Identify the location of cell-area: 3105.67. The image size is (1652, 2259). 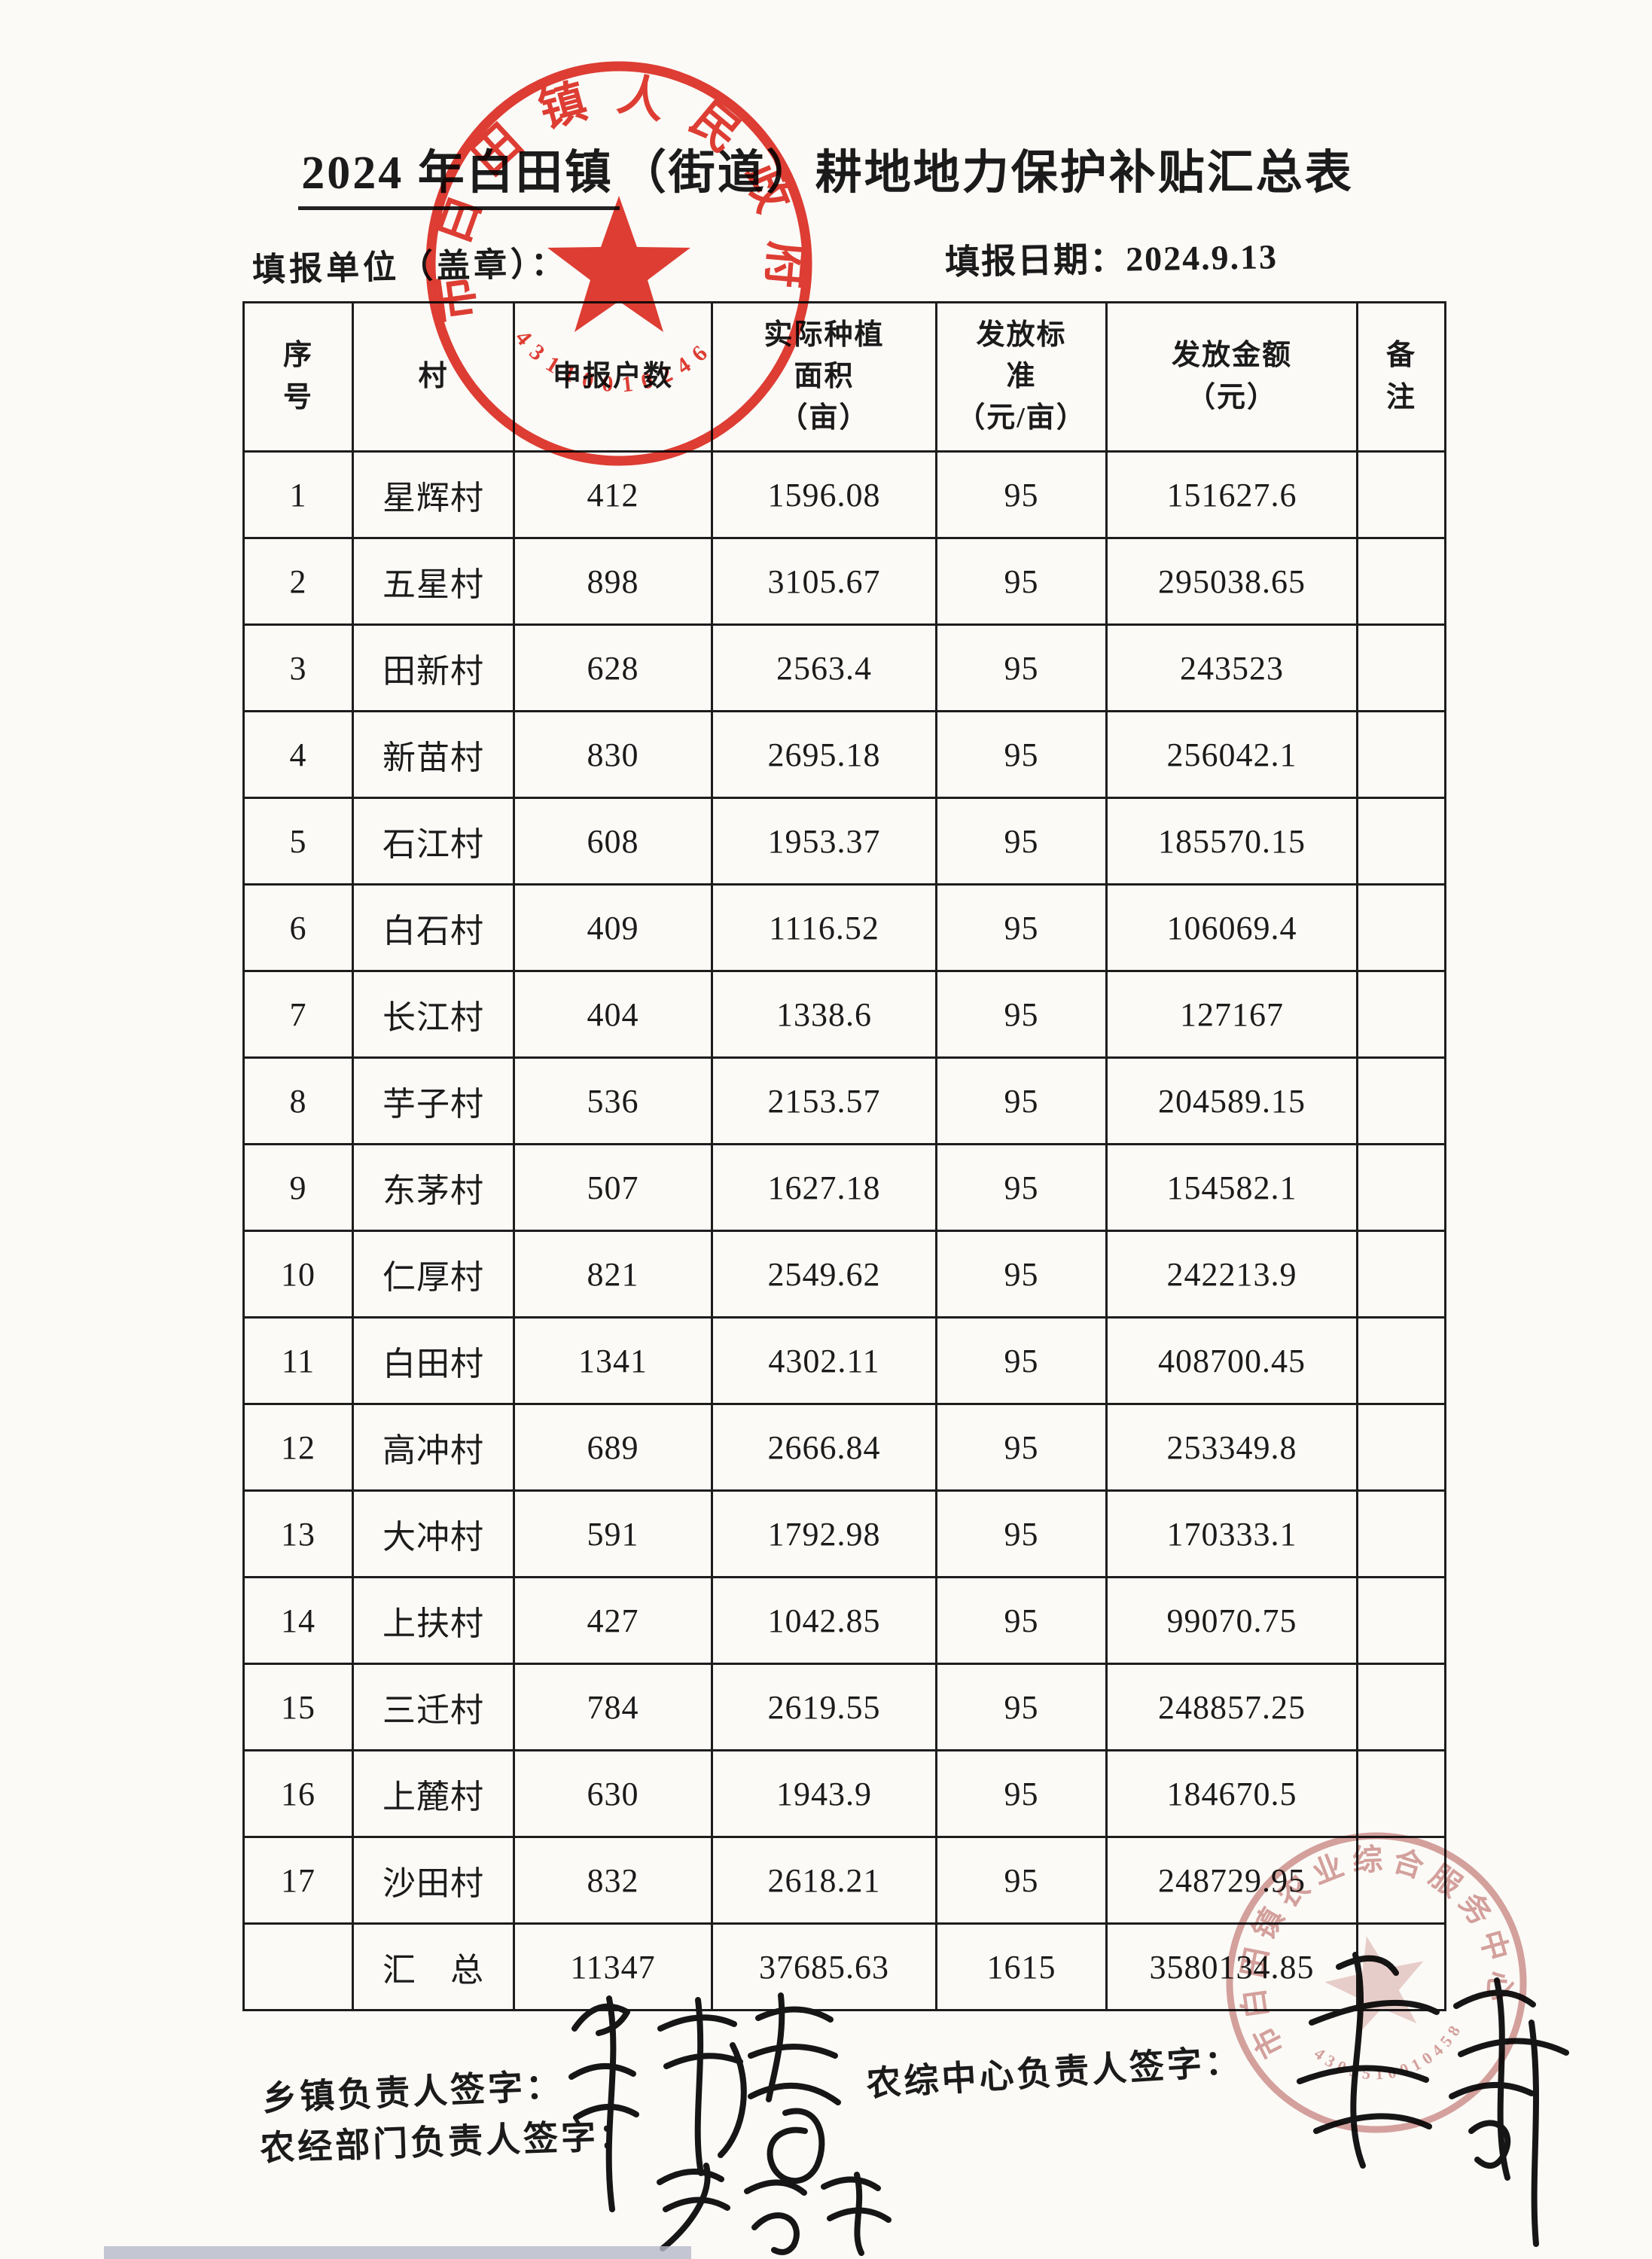
(824, 581).